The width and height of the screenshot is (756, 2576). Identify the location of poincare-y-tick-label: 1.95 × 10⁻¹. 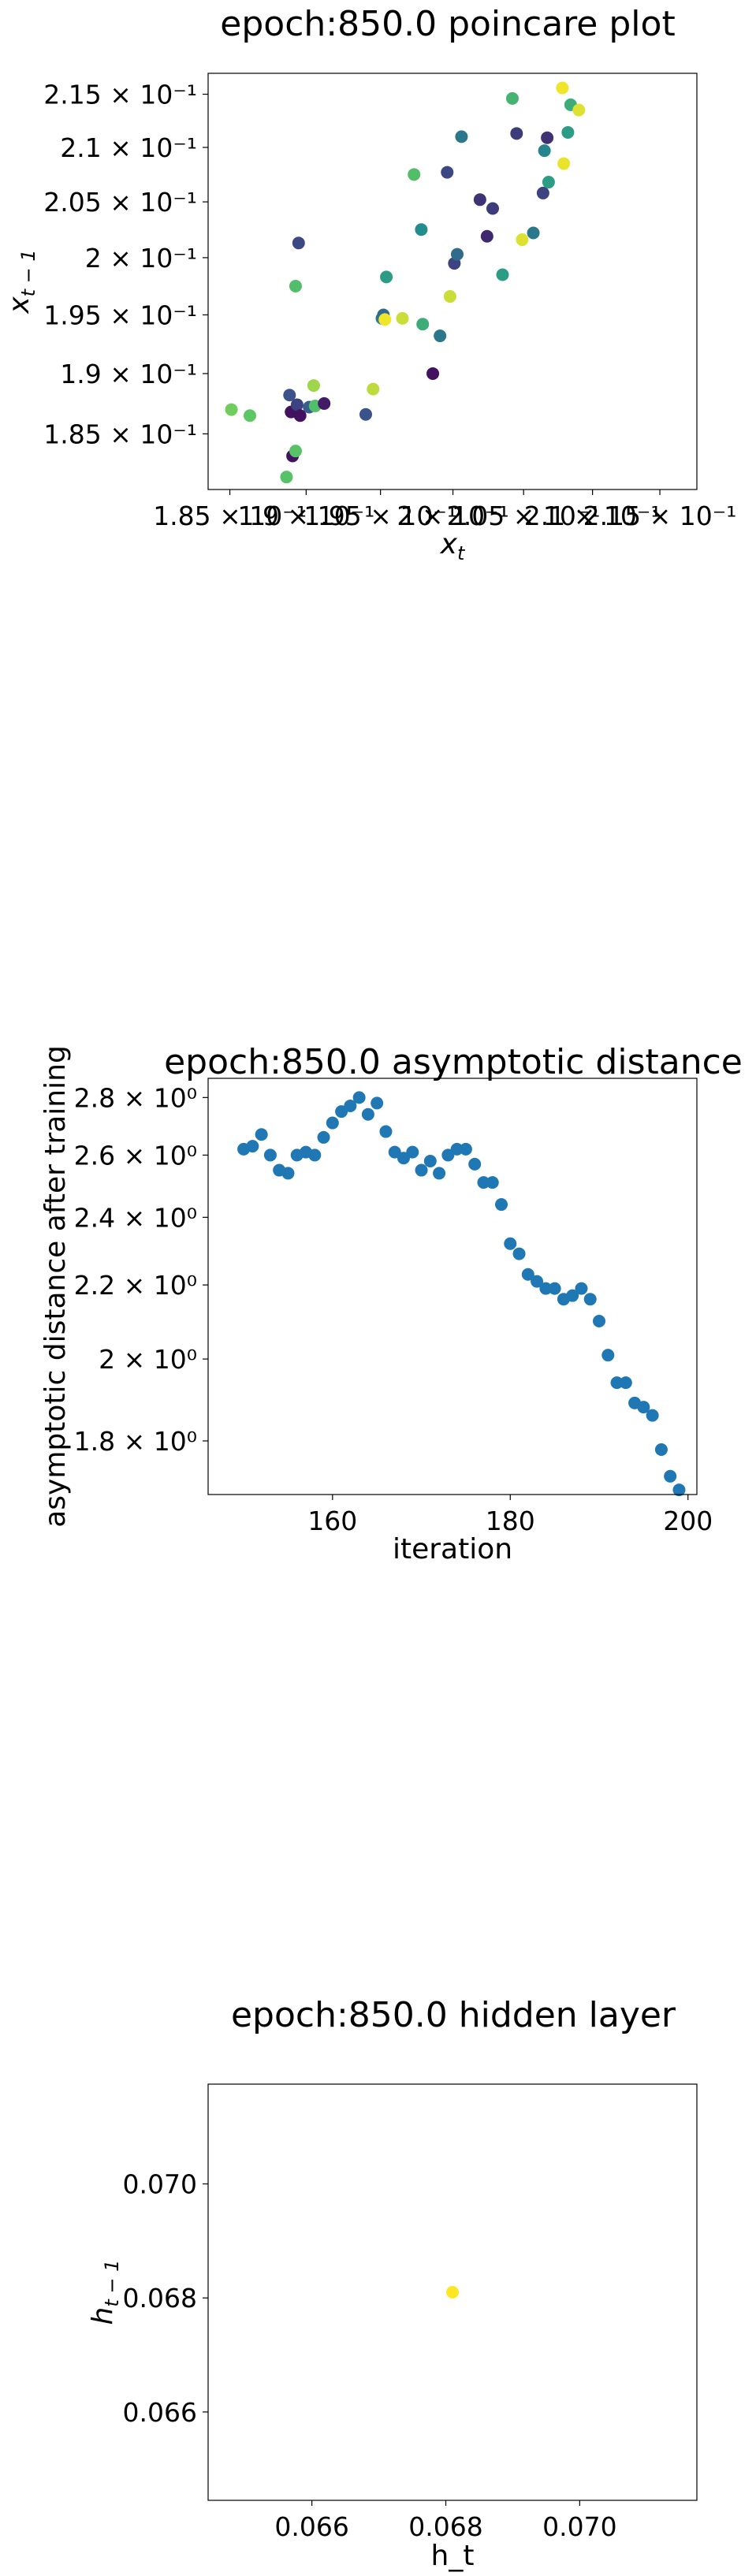
(120, 315).